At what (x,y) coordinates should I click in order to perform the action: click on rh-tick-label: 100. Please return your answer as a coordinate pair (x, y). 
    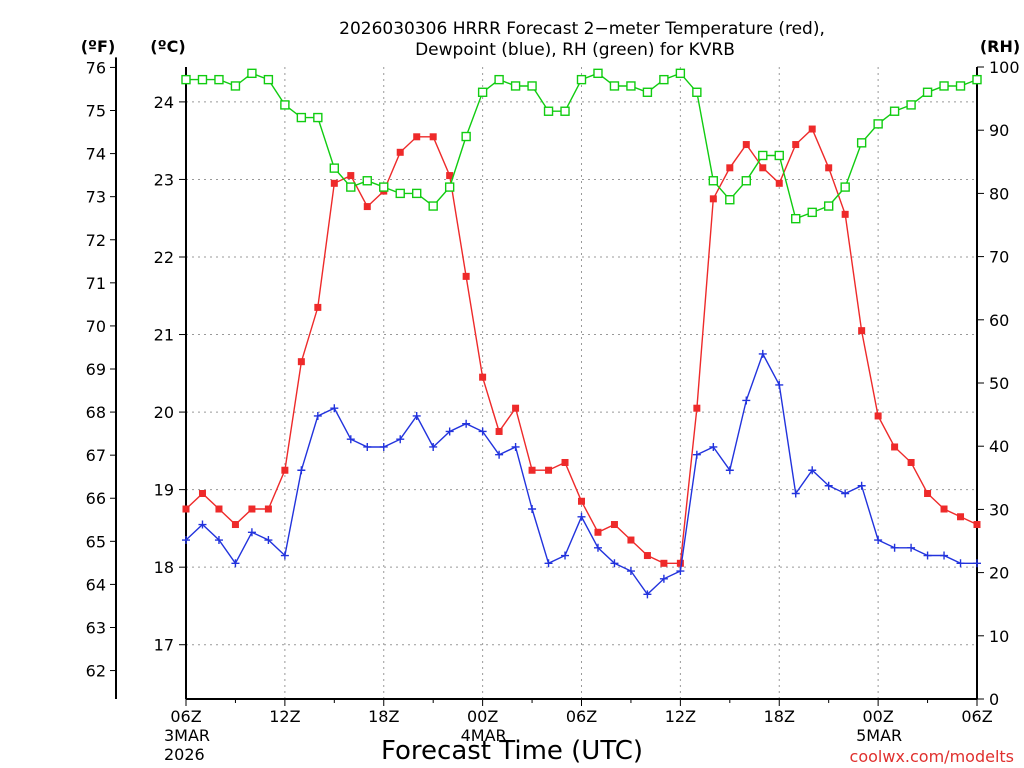
    Looking at the image, I should click on (1004, 67).